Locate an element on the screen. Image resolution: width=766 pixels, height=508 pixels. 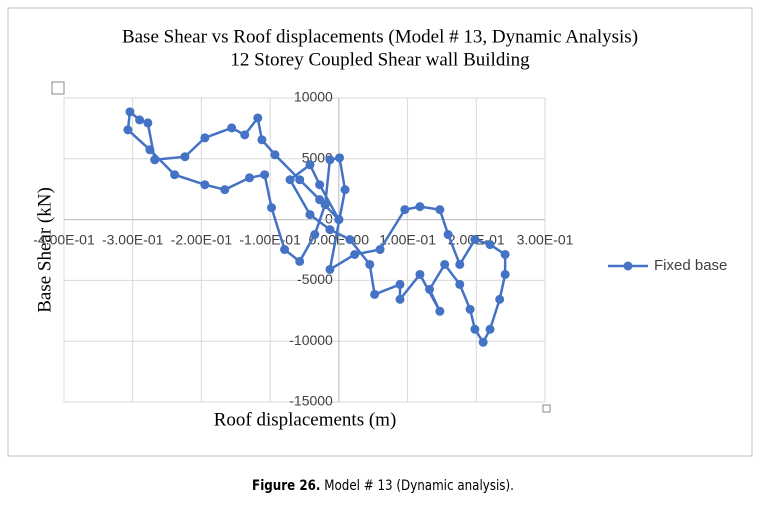
chart-subtitle: 12 Storey Coupled Shear wall Building is located at coordinates (380, 59).